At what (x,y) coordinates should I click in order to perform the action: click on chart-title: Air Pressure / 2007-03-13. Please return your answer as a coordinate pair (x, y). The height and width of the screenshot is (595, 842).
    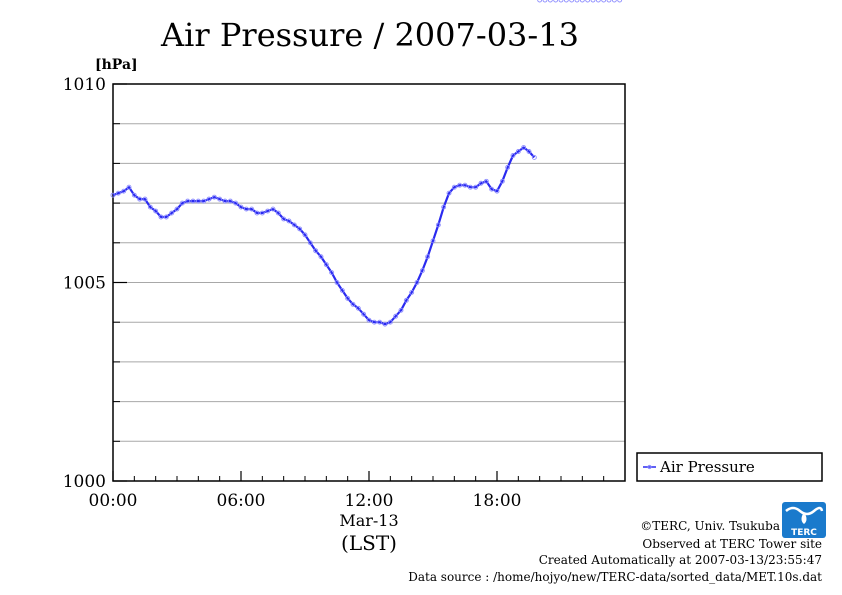
    Looking at the image, I should click on (369, 35).